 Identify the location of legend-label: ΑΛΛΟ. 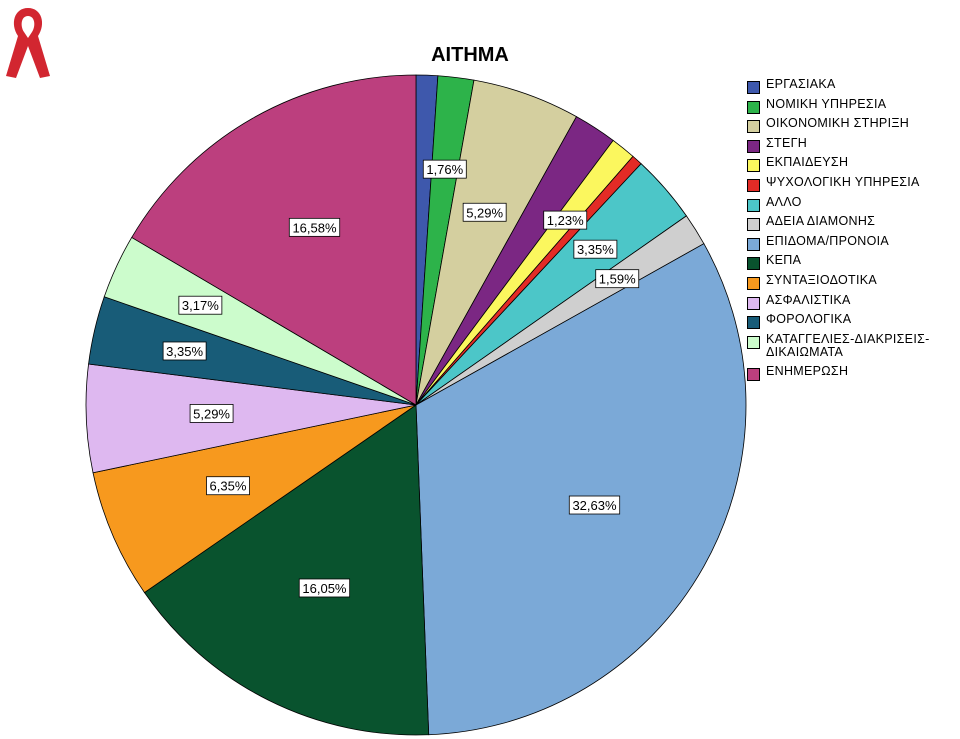
(784, 201).